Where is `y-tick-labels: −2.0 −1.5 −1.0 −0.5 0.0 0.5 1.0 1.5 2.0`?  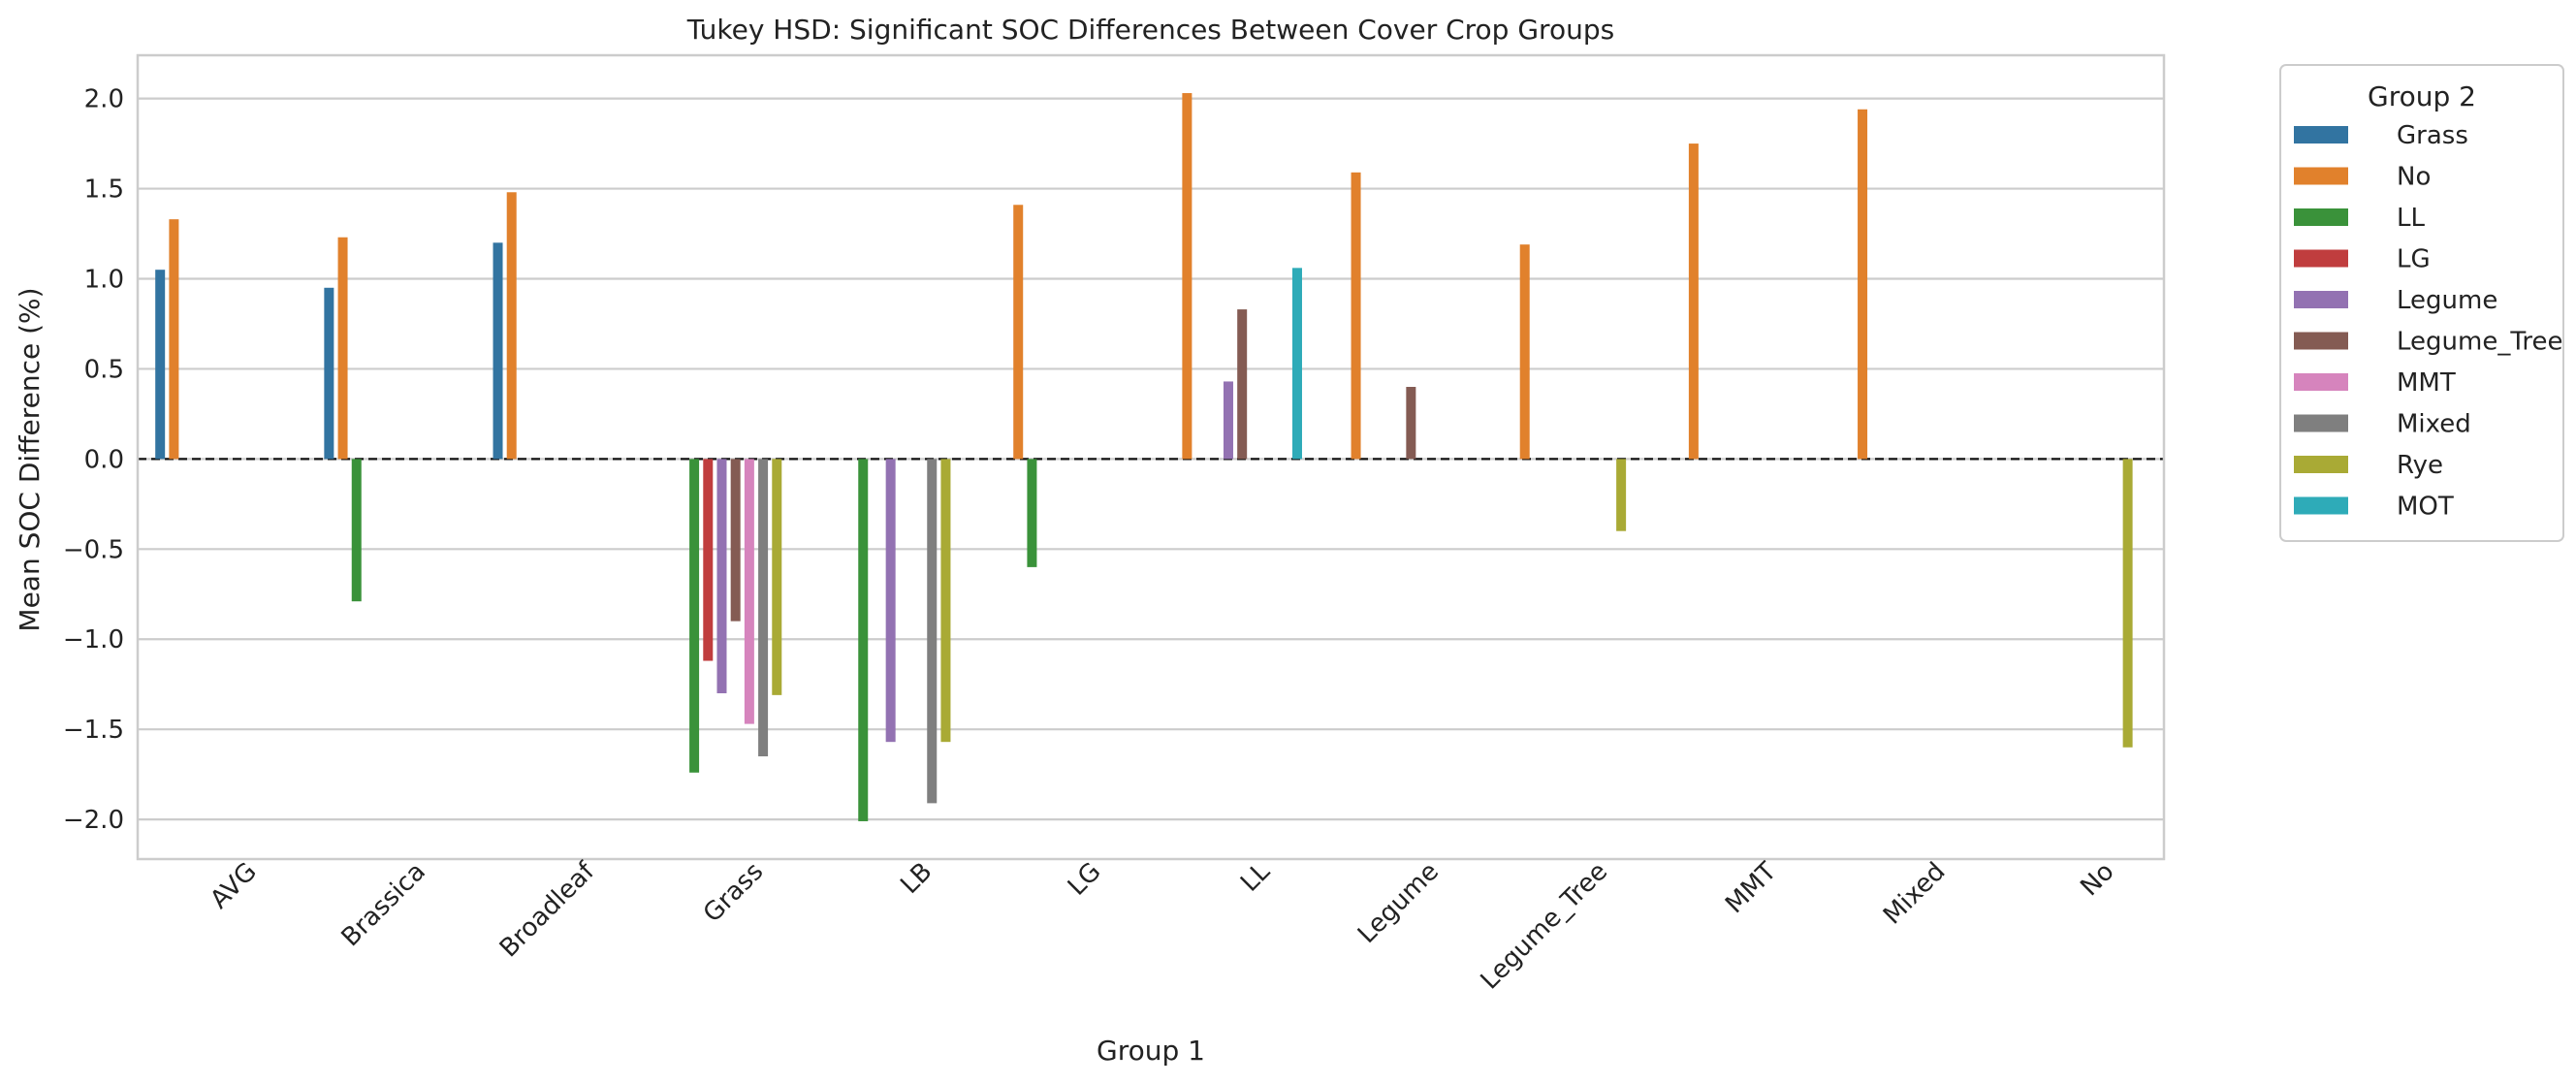 y-tick-labels: −2.0 −1.5 −1.0 −0.5 0.0 0.5 1.0 1.5 2.0 is located at coordinates (93, 460).